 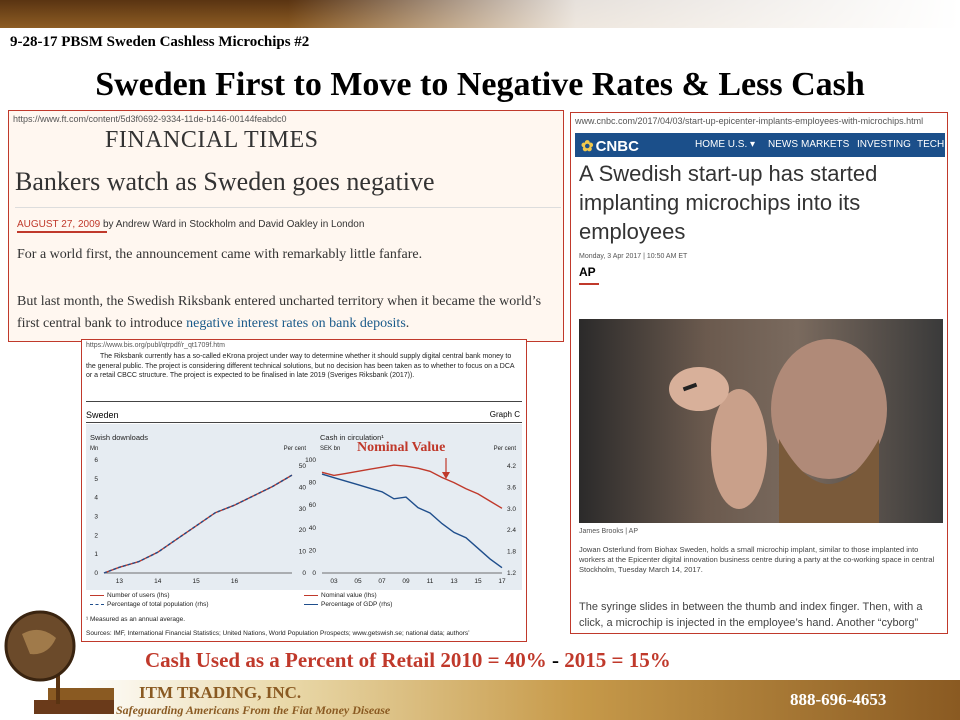 I want to click on y-tick-left: 6, so click(x=96, y=460).